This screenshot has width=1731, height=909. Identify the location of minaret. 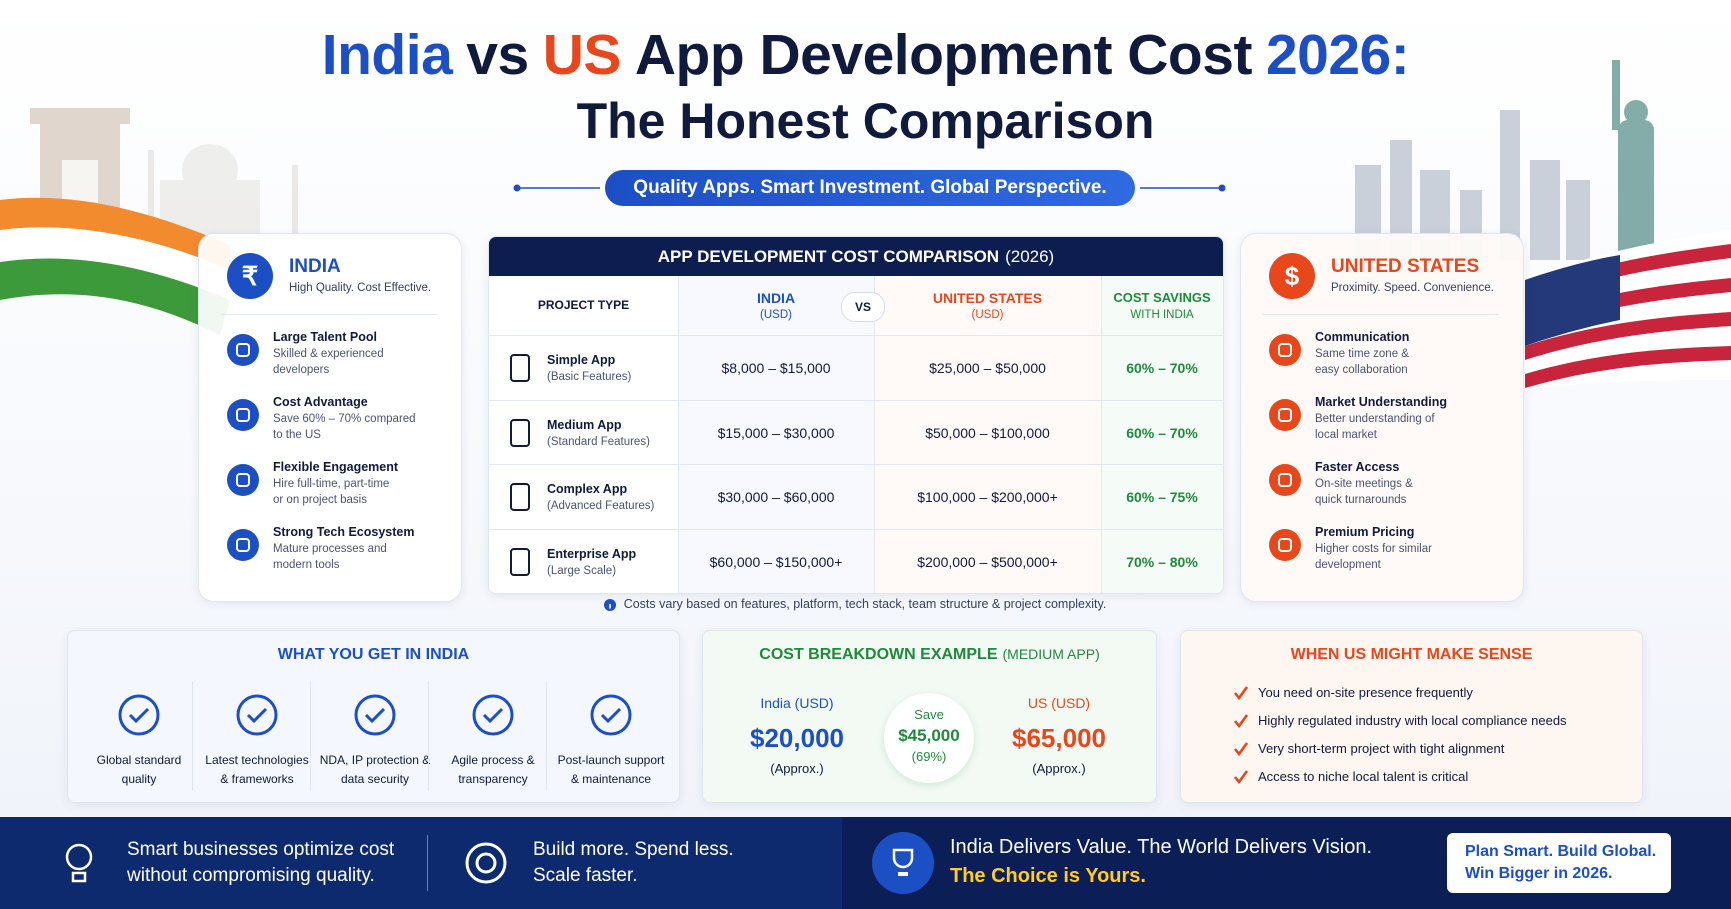
(295, 202).